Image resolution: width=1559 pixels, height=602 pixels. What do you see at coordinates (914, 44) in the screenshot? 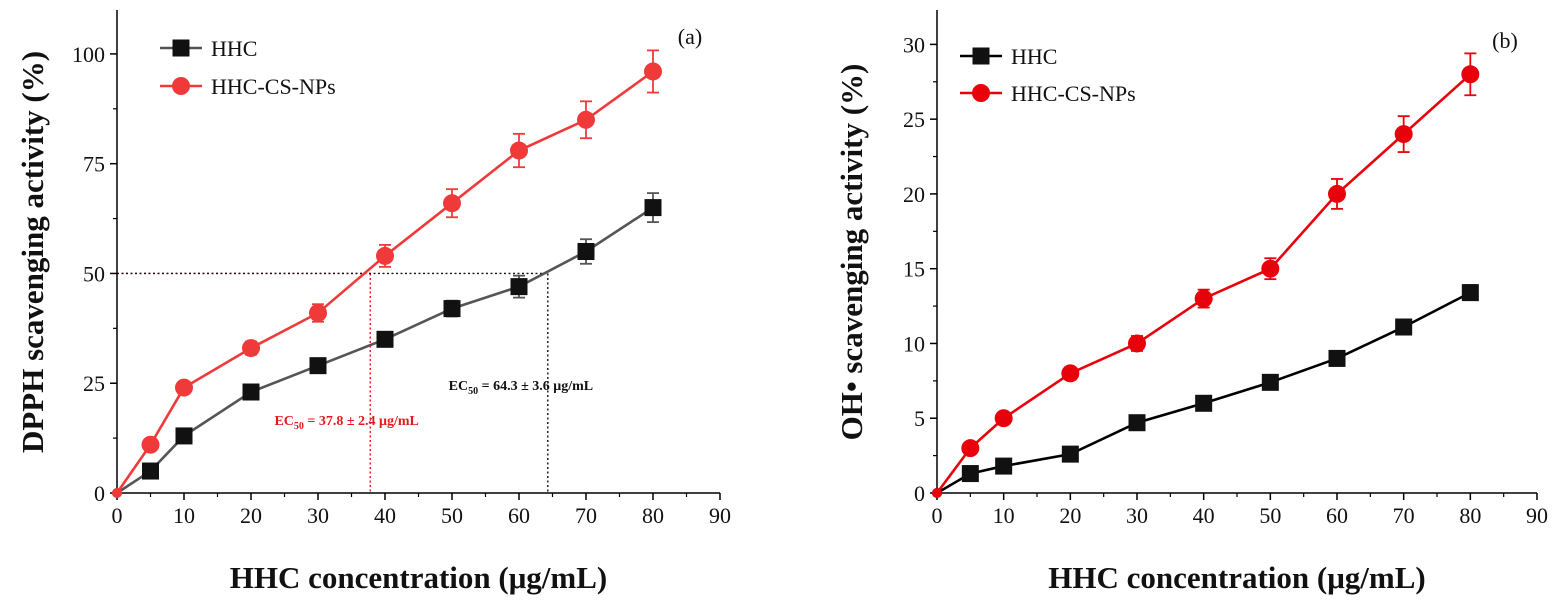
I see `panel-b-y-tick-label: 30` at bounding box center [914, 44].